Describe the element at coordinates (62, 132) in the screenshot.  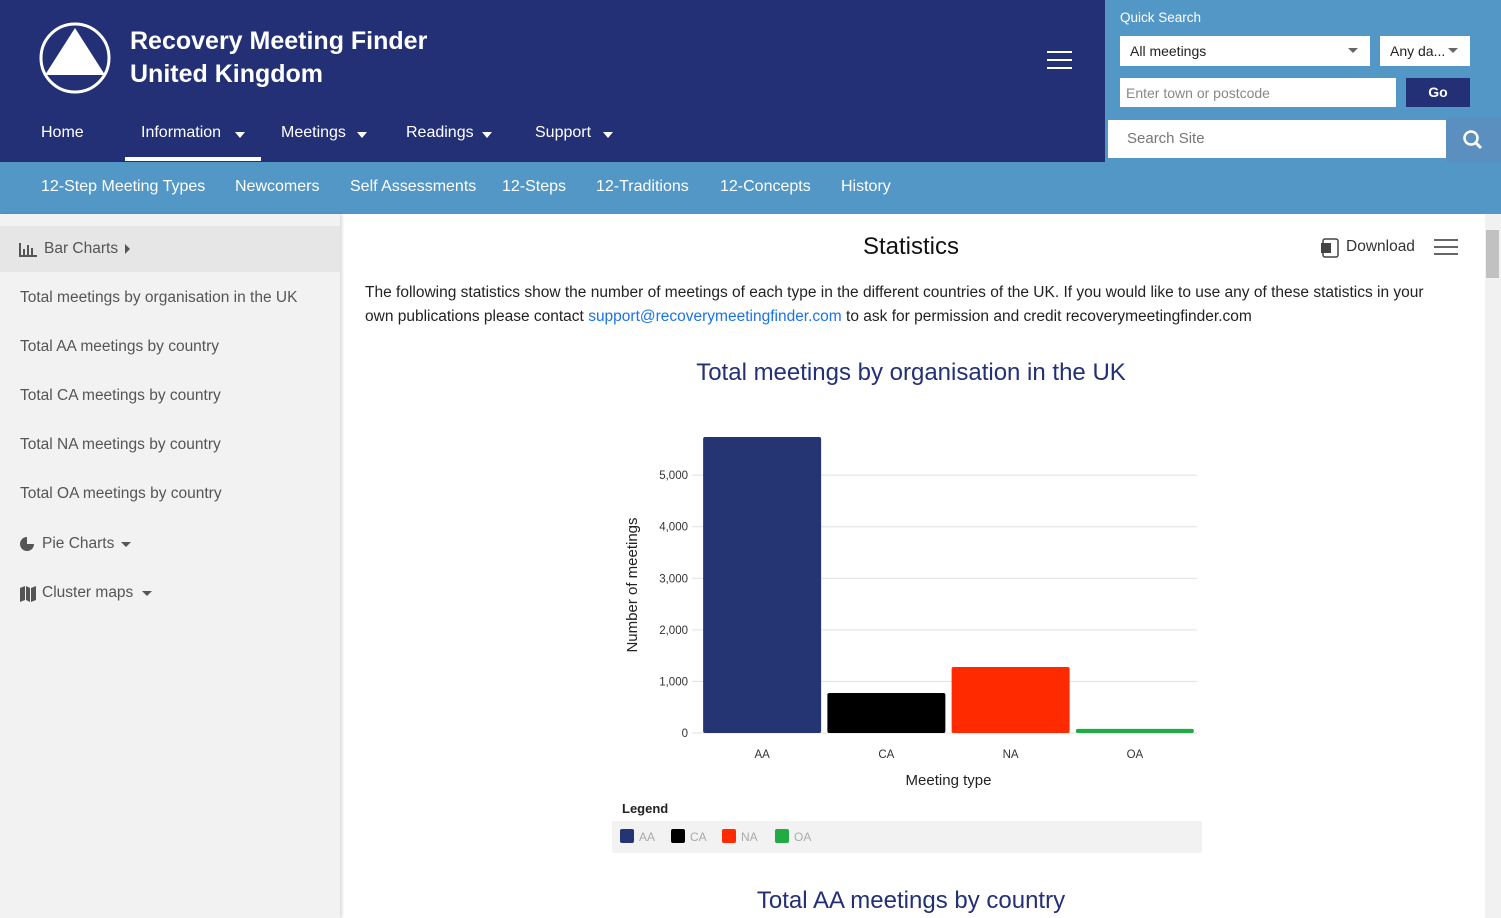
I see `nav-link: Home` at that location.